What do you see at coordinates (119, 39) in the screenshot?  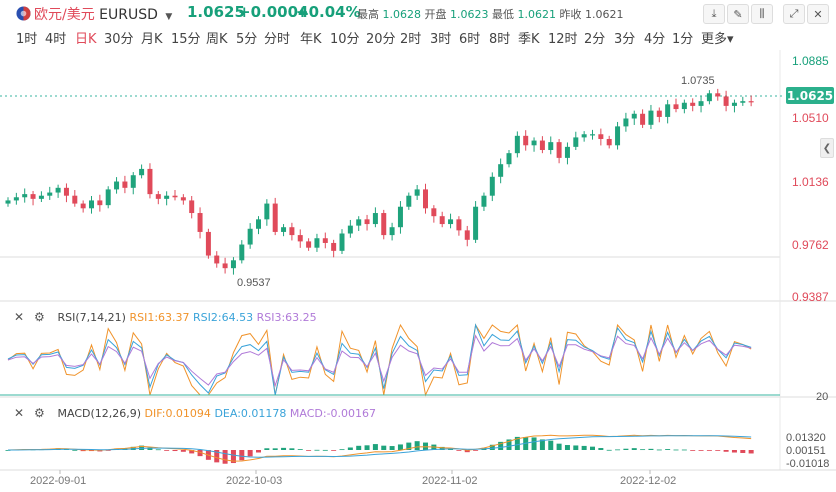 I see `period-tab-3: 30分` at bounding box center [119, 39].